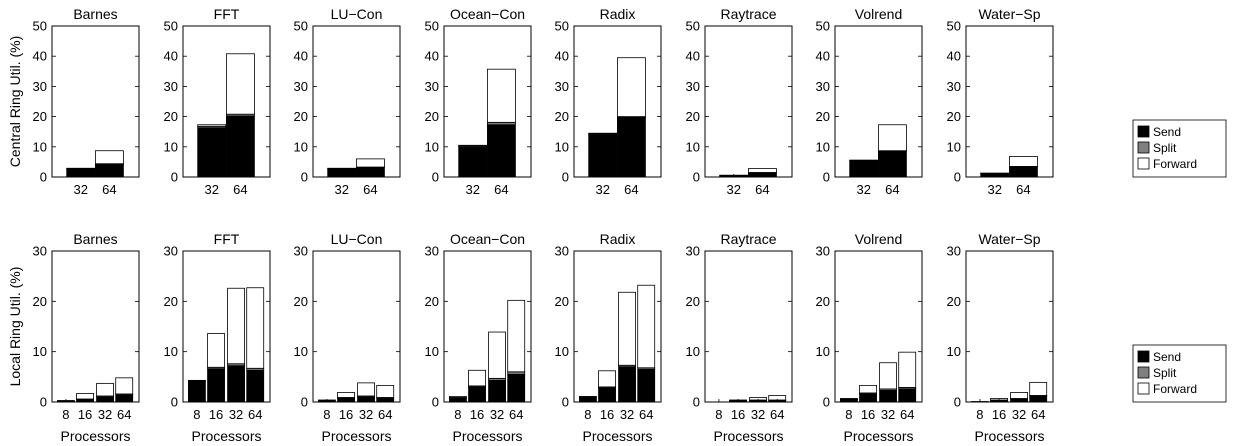 This screenshot has height=446, width=1234. I want to click on panel-title: Water−Sp, so click(1009, 14).